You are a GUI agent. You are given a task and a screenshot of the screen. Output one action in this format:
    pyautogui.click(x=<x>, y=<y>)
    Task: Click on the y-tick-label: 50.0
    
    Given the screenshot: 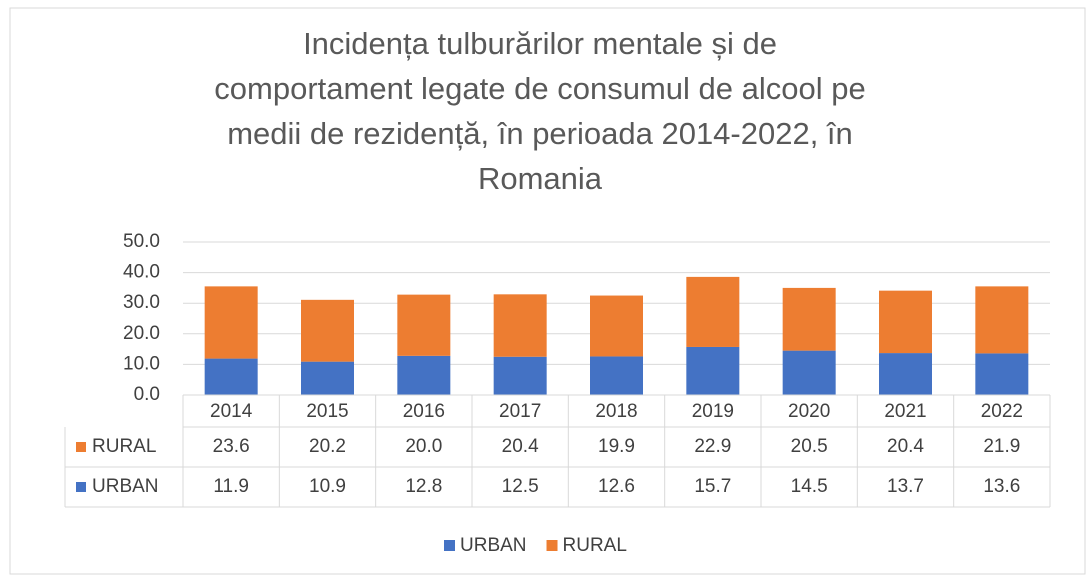 What is the action you would take?
    pyautogui.click(x=141, y=241)
    